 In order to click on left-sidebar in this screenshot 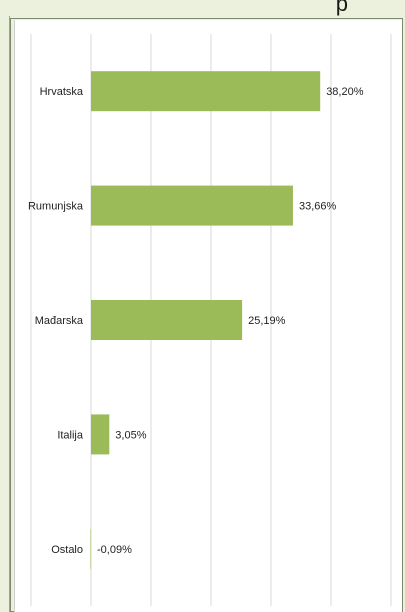, I will do `click(5, 314)`.